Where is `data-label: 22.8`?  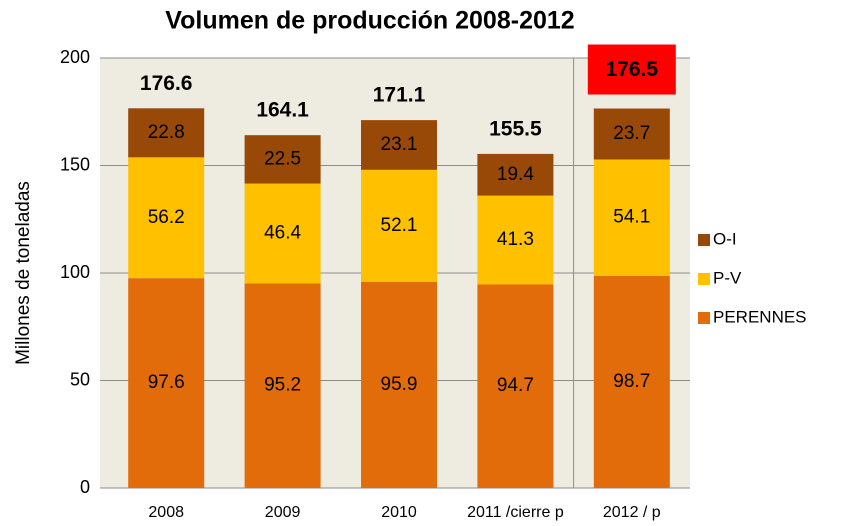 data-label: 22.8 is located at coordinates (166, 132).